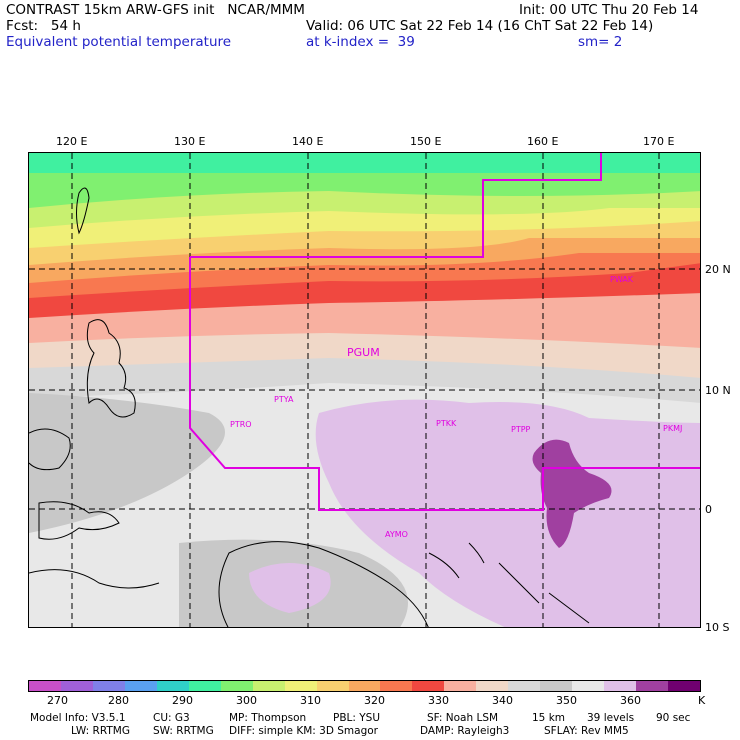 This screenshot has width=740, height=740. I want to click on lon-label-160e: 160 E, so click(543, 141).